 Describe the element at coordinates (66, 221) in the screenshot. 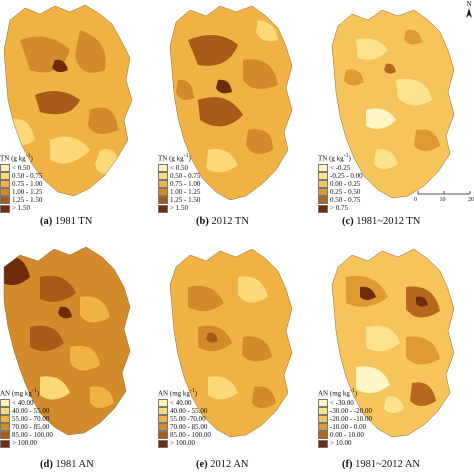

I see `caption-a: (a) 1981 TN` at that location.